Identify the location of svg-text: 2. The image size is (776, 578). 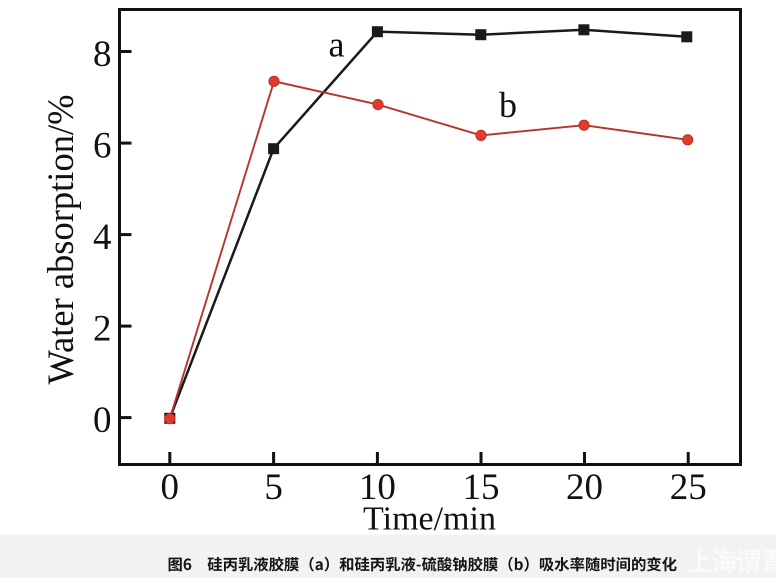
(102, 329).